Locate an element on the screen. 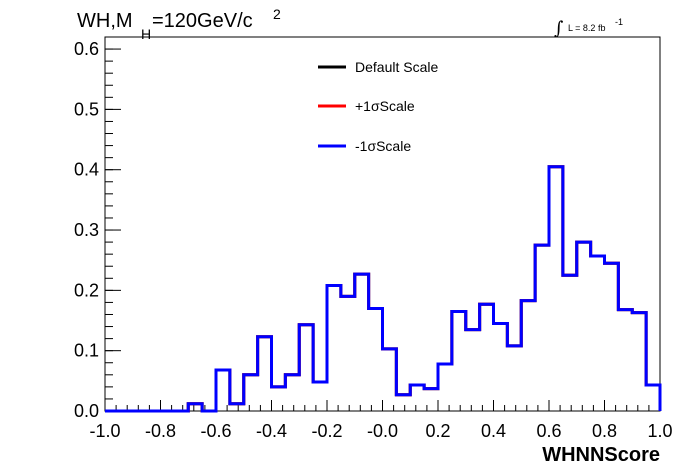 The height and width of the screenshot is (472, 696). x-tick-label: -0.0 is located at coordinates (382, 431).